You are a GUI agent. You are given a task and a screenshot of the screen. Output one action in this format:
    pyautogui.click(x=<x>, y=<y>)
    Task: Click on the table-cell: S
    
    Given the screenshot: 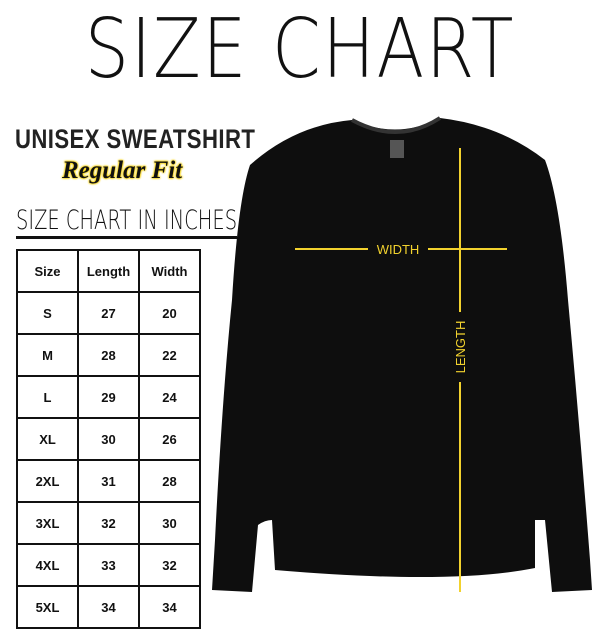 What is the action you would take?
    pyautogui.click(x=47, y=313)
    